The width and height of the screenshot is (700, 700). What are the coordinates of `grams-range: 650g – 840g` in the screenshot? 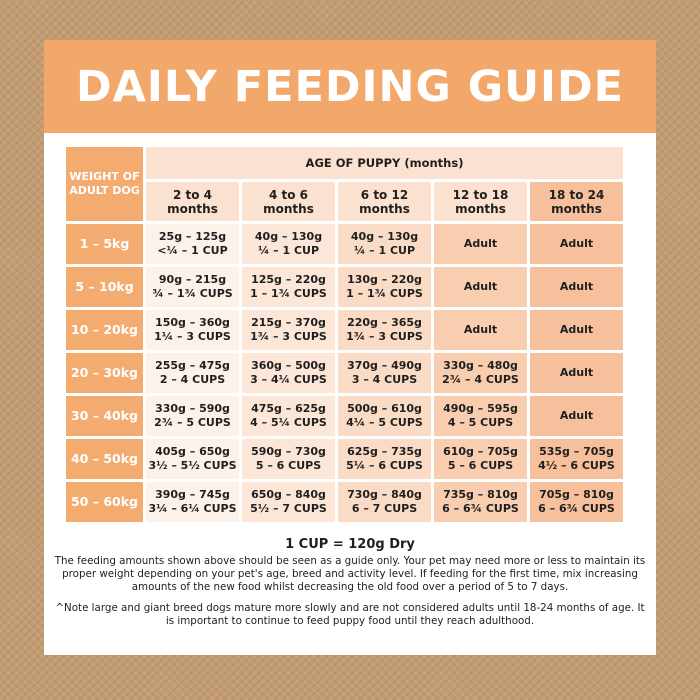 It's located at (288, 494).